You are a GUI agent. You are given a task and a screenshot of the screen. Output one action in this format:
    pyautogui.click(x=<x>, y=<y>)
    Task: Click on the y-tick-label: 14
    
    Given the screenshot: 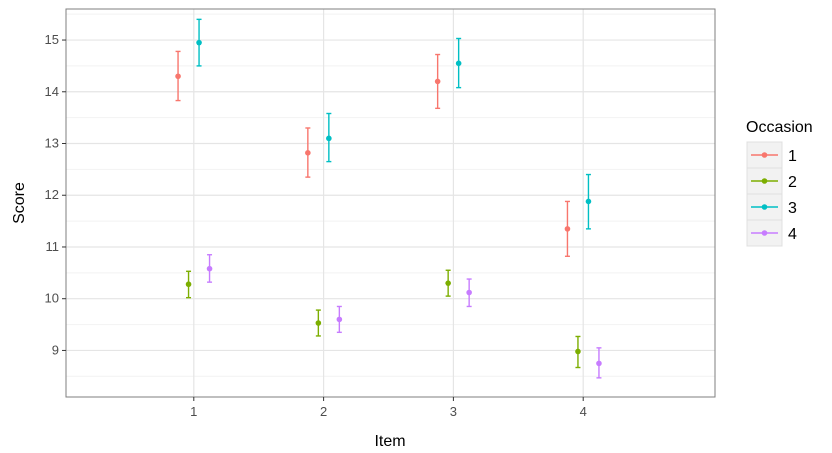 What is the action you would take?
    pyautogui.click(x=52, y=91)
    